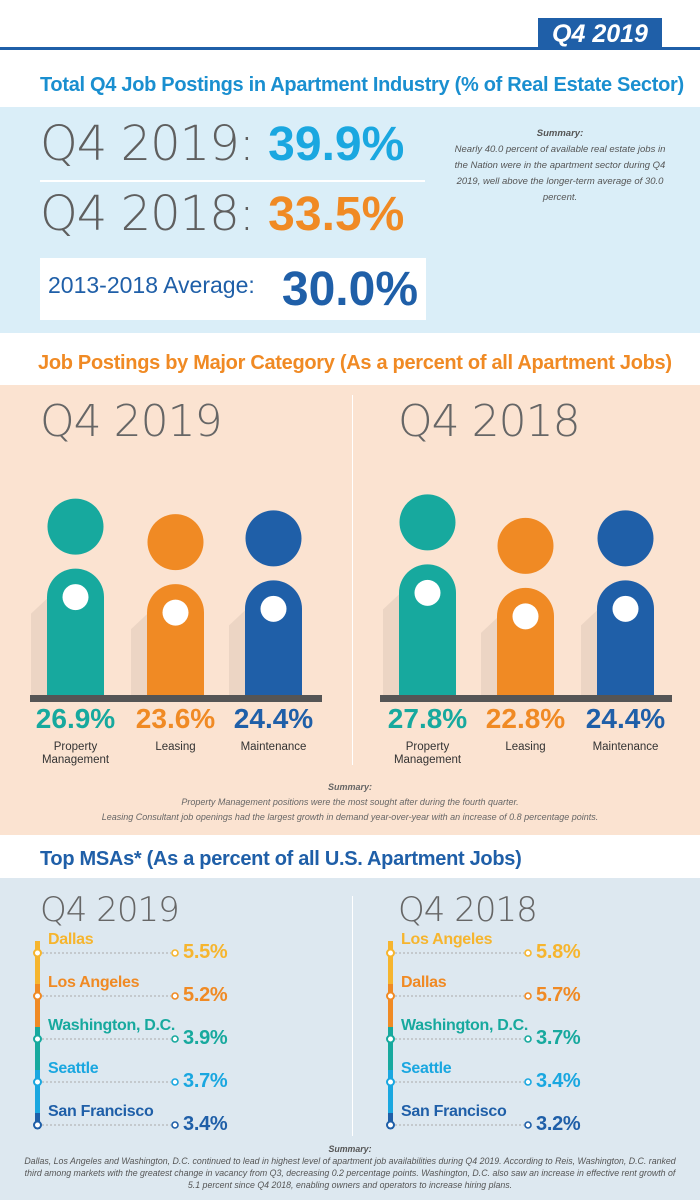 The width and height of the screenshot is (700, 1200). I want to click on category-label: Maintenance, so click(273, 747).